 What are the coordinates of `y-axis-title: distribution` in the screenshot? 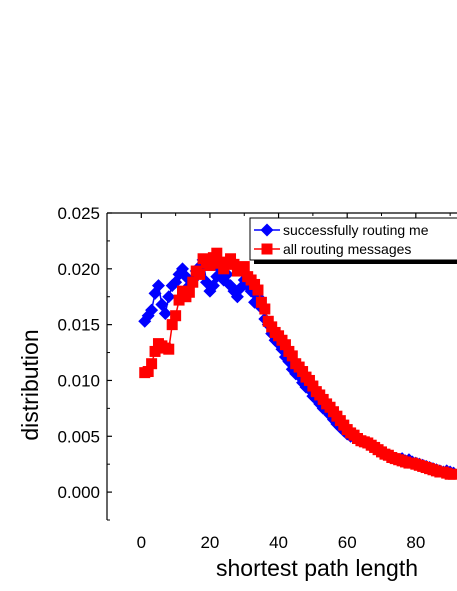 It's located at (30, 384).